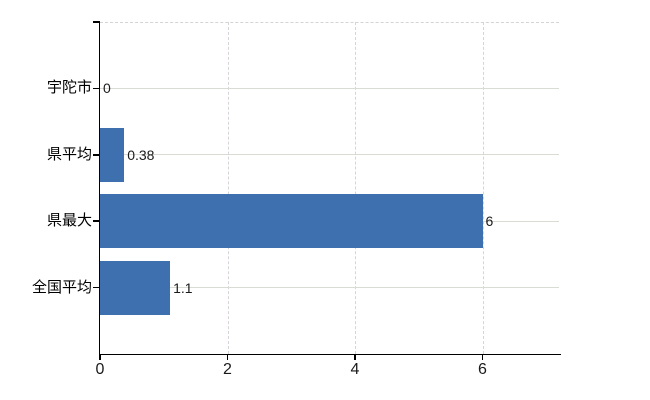 This screenshot has height=400, width=650. What do you see at coordinates (329, 354) in the screenshot?
I see `x-axis-line` at bounding box center [329, 354].